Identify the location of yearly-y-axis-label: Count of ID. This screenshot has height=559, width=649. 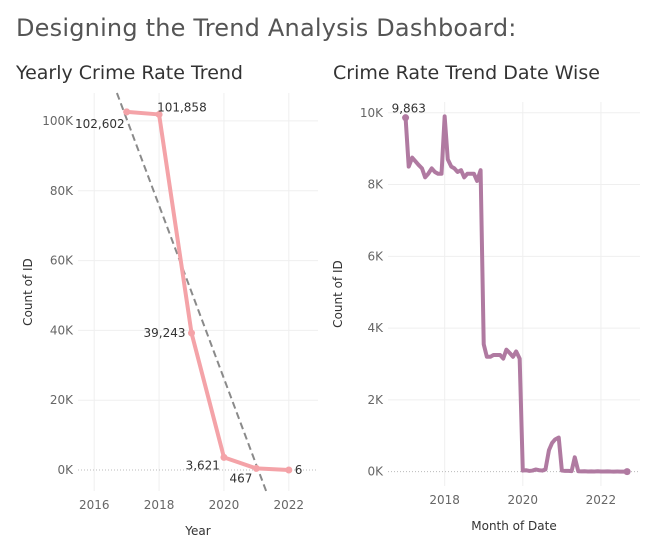
(28, 292).